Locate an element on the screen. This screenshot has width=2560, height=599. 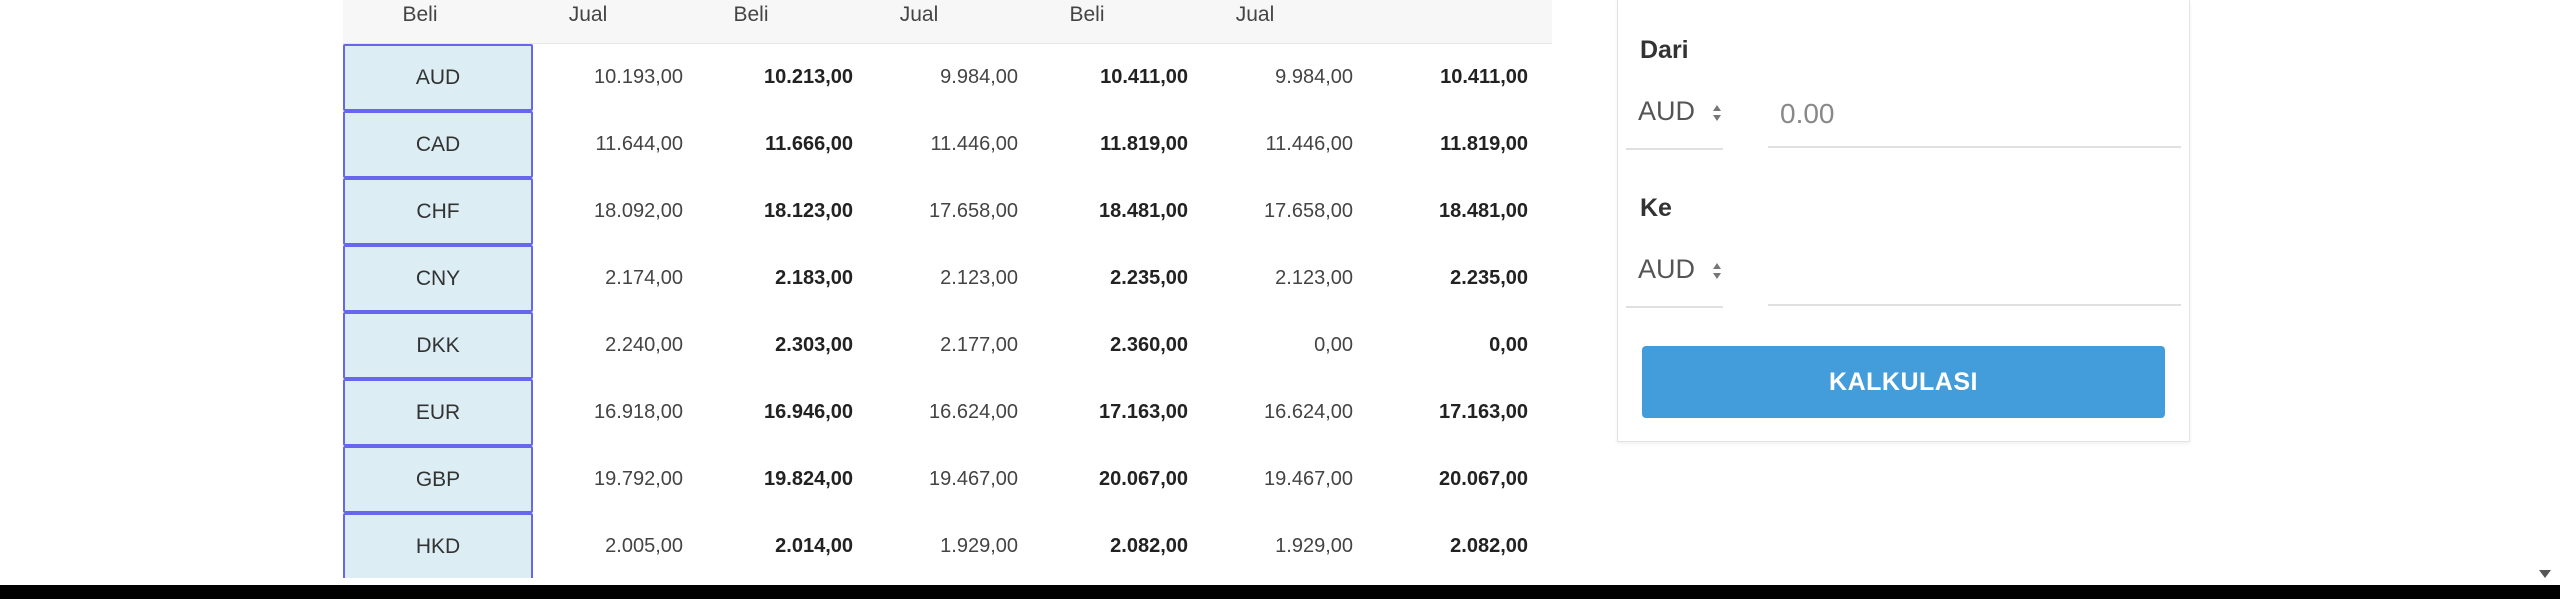
currency-code-button: CHF is located at coordinates (438, 211).